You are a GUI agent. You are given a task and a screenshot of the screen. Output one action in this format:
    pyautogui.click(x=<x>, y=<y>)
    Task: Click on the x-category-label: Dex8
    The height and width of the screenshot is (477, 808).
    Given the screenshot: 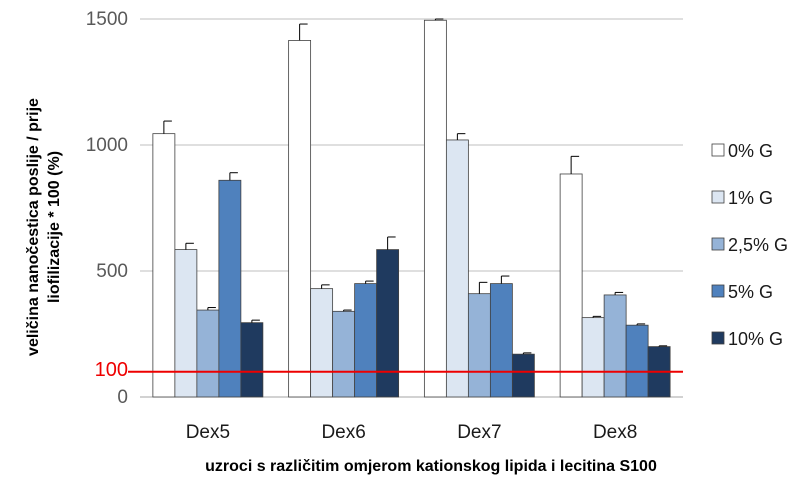 What is the action you would take?
    pyautogui.click(x=615, y=432)
    